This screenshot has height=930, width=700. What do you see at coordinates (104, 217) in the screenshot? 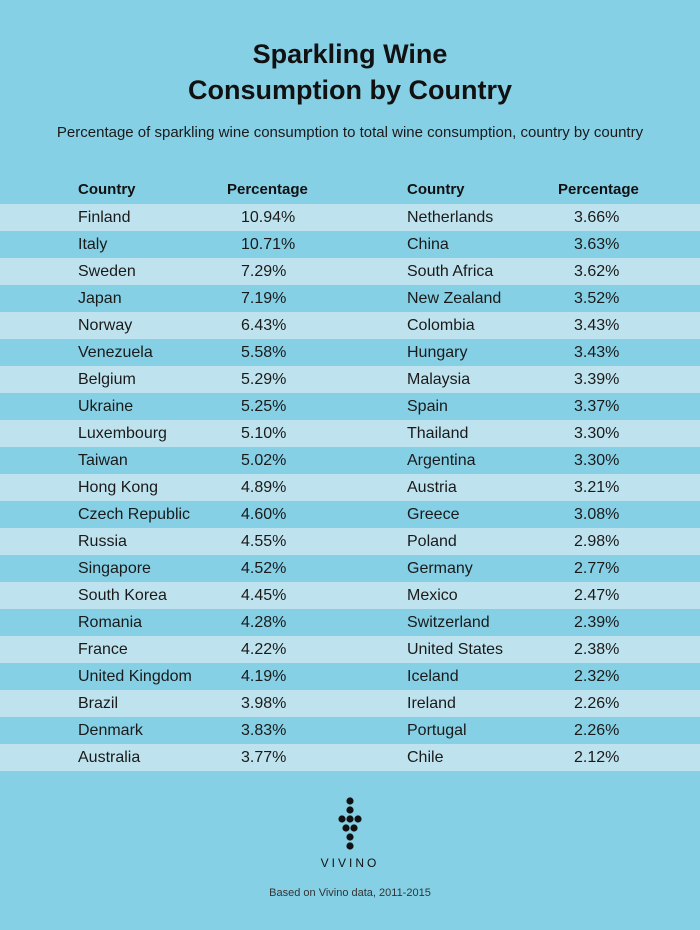
I see `country-left-cell: Finland` at bounding box center [104, 217].